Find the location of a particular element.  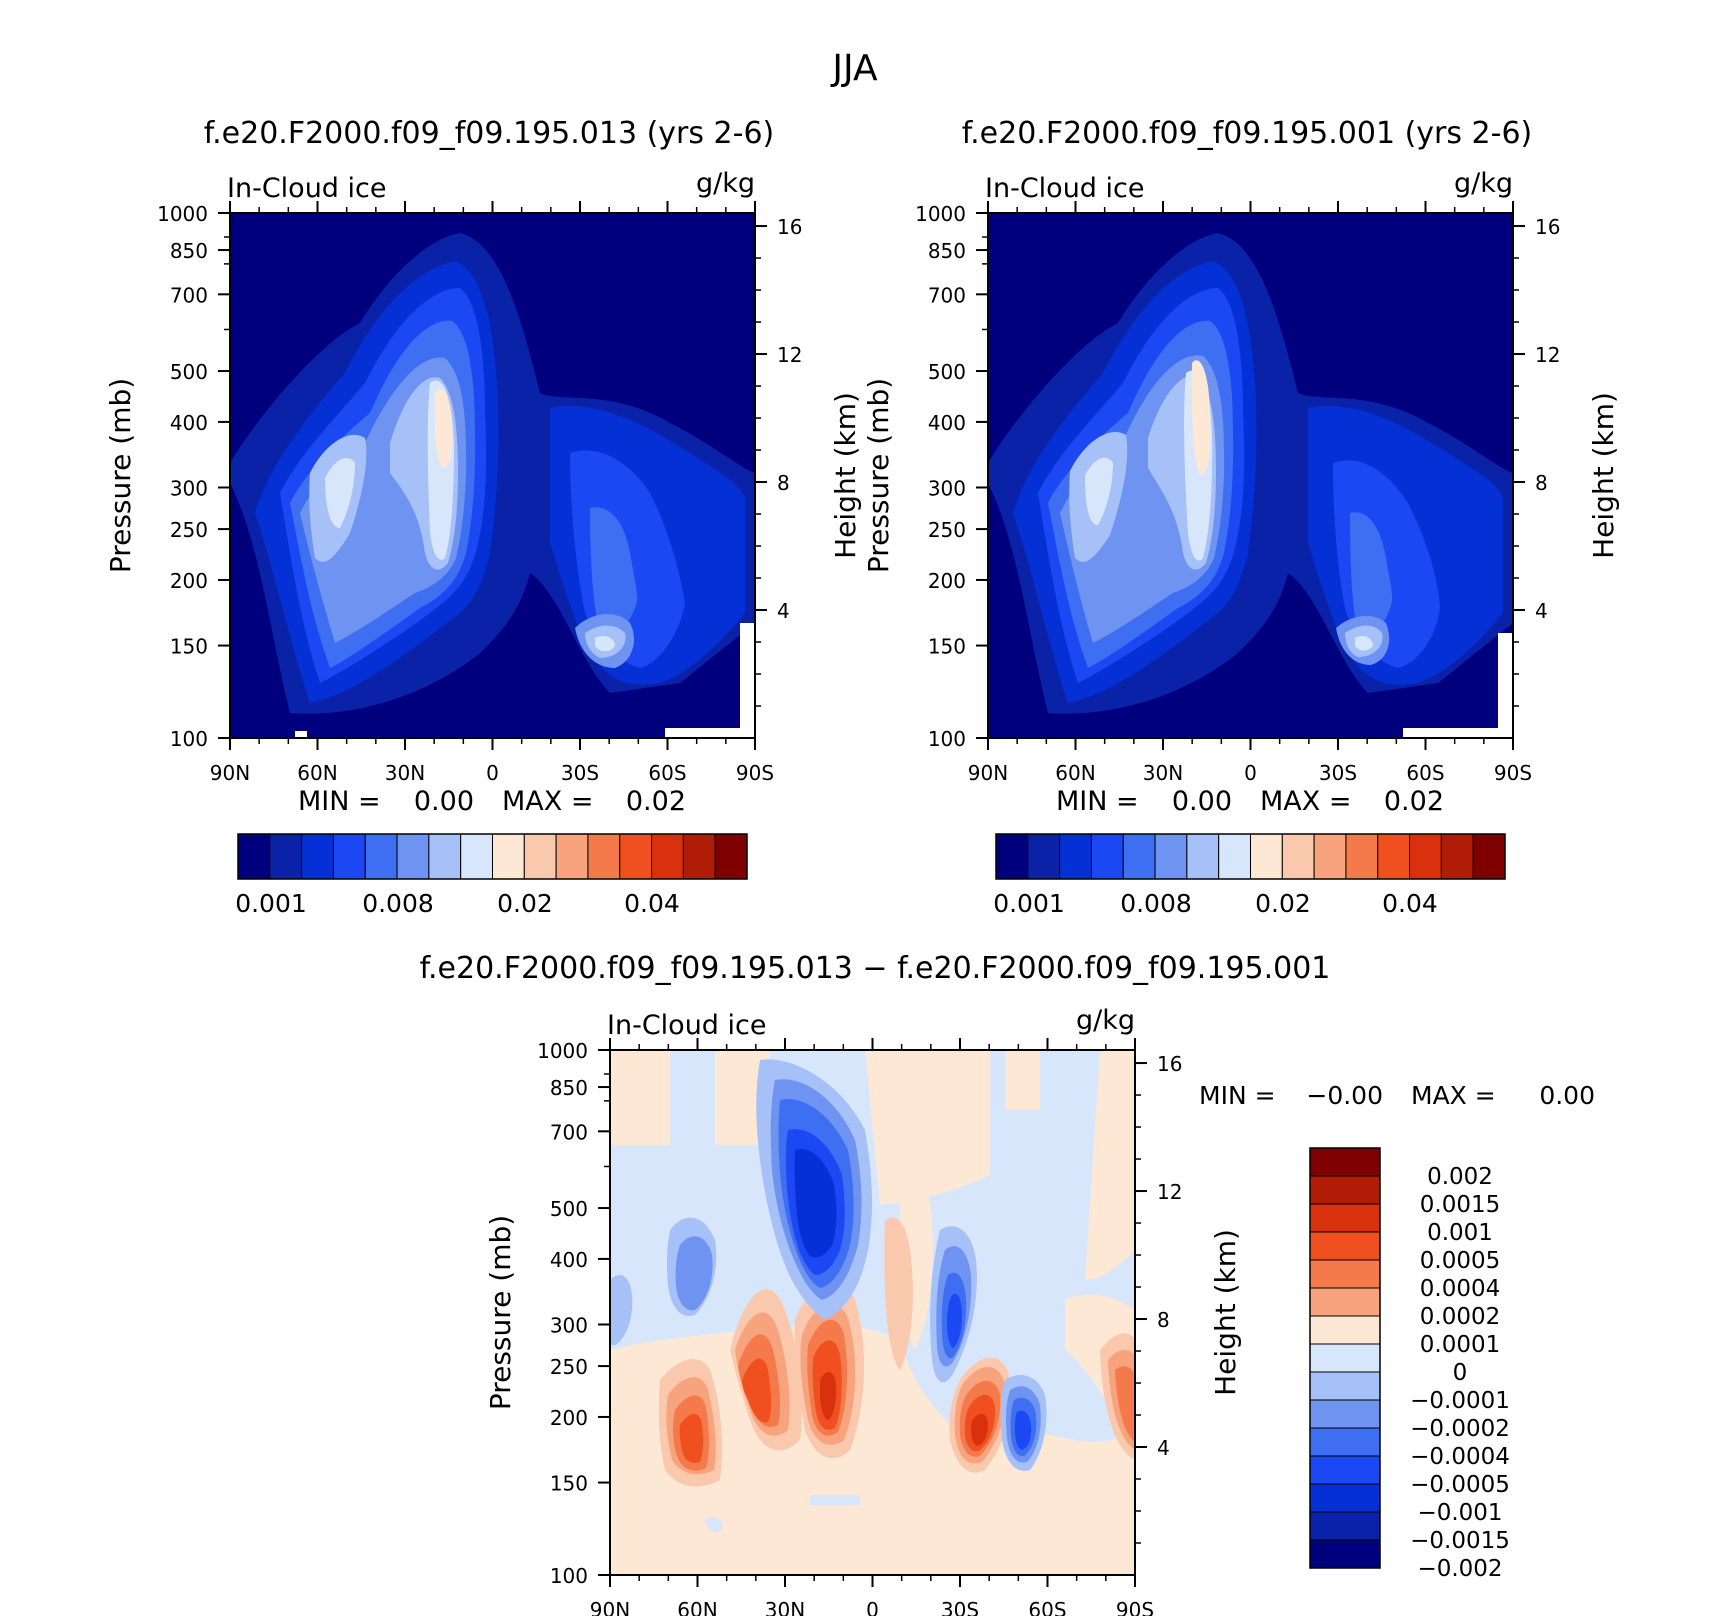

max-label: MAX = is located at coordinates (1305, 801).